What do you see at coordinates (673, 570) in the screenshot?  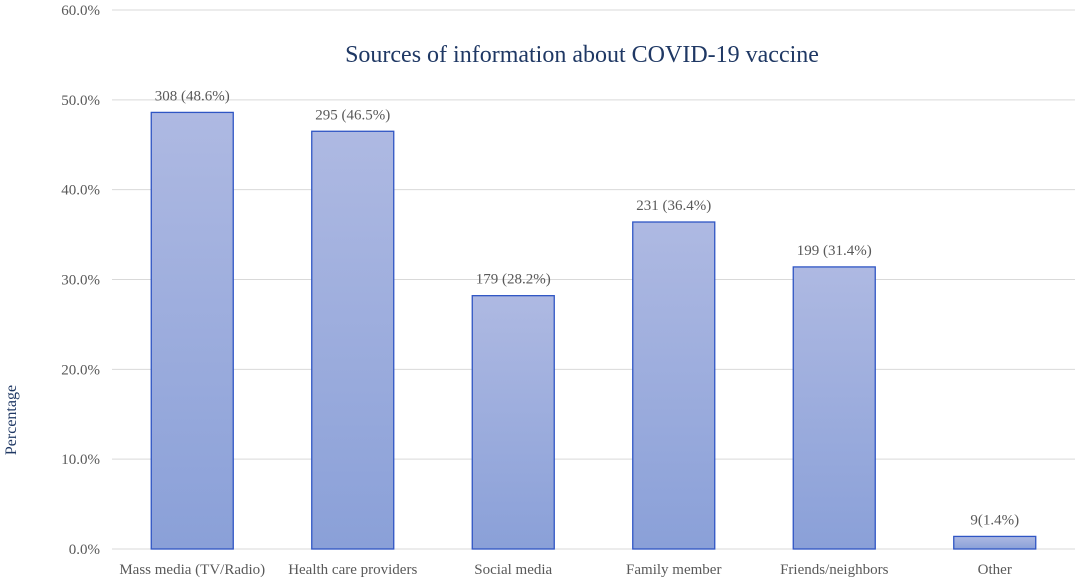 I see `x-category-label: Family member` at bounding box center [673, 570].